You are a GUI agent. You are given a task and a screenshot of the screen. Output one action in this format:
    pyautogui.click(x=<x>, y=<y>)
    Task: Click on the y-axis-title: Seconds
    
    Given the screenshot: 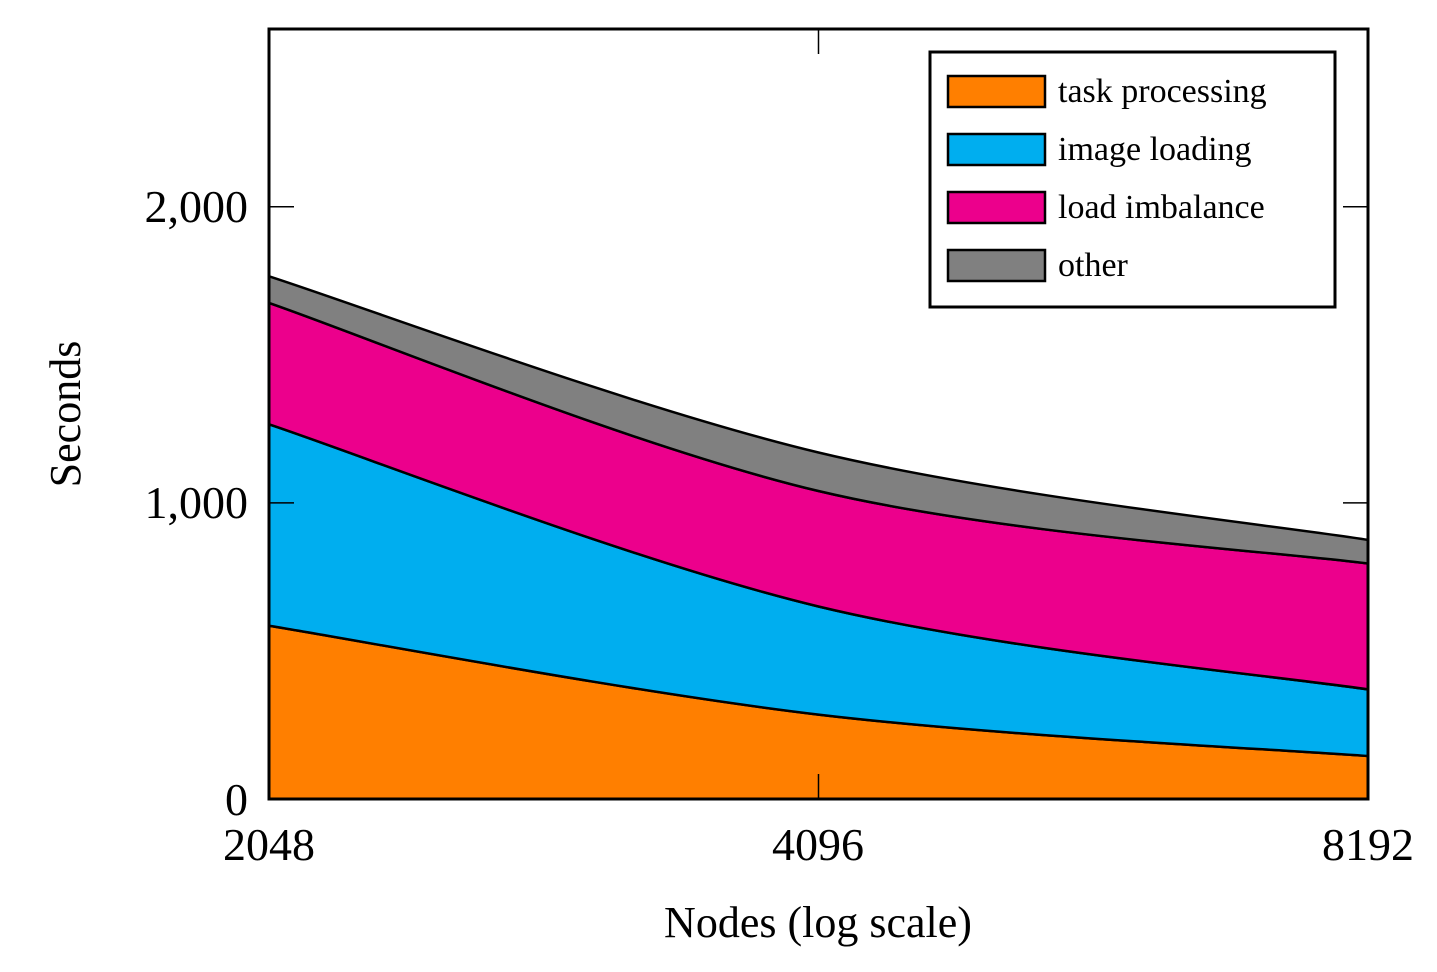 What is the action you would take?
    pyautogui.click(x=65, y=414)
    